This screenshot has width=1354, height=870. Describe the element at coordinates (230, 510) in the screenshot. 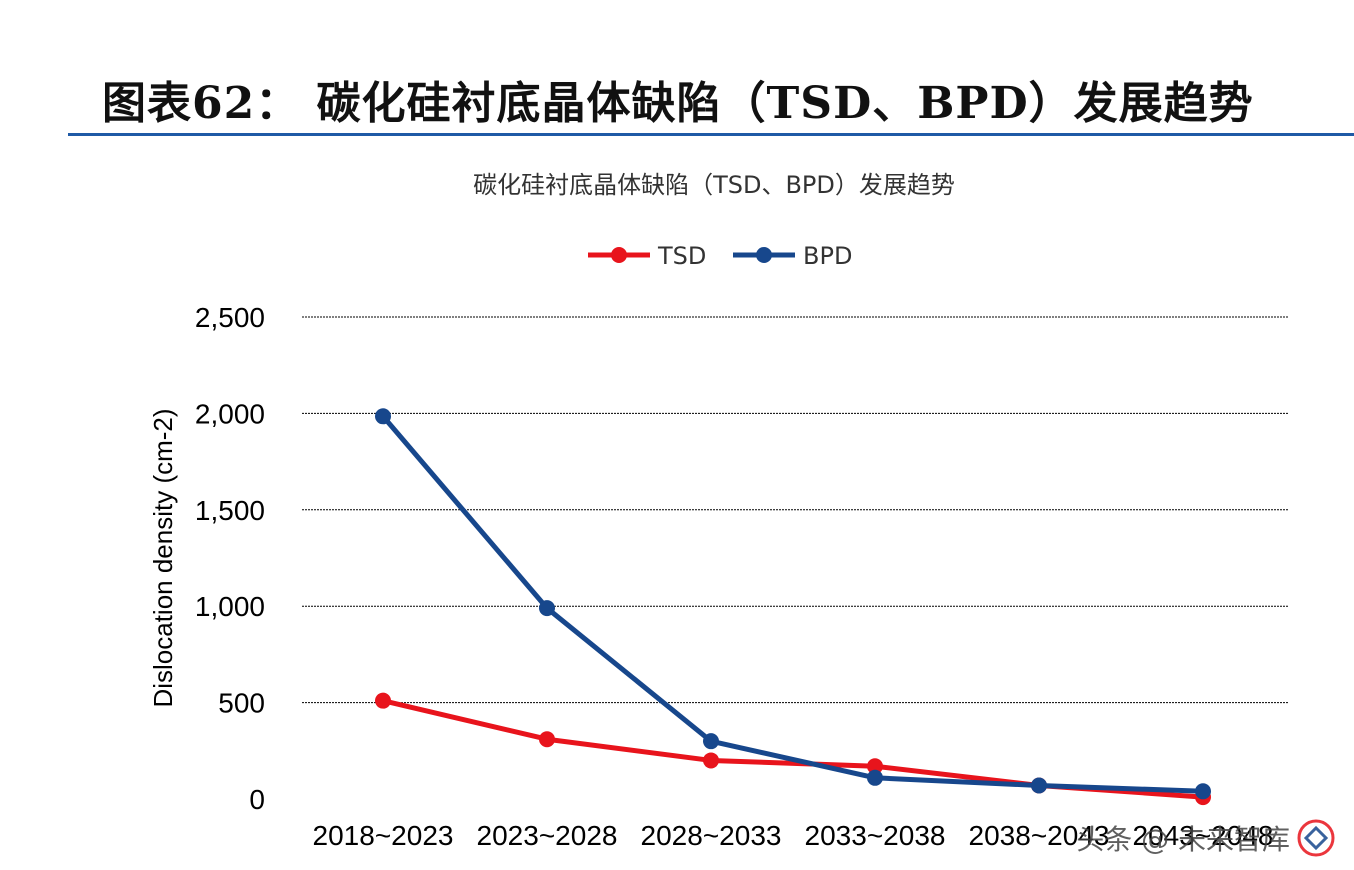

I see `y-tick-label: 1,500` at that location.